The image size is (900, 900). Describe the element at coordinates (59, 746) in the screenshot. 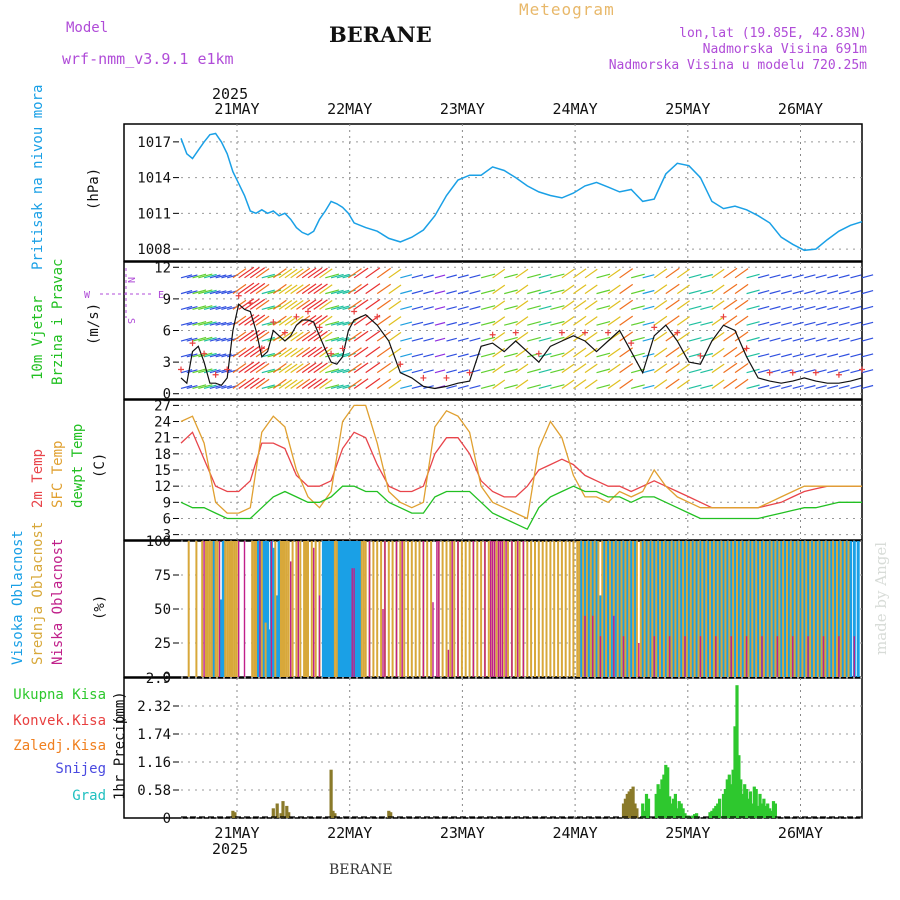

I see `precip-legend-2: Zaledj.Kisa` at that location.